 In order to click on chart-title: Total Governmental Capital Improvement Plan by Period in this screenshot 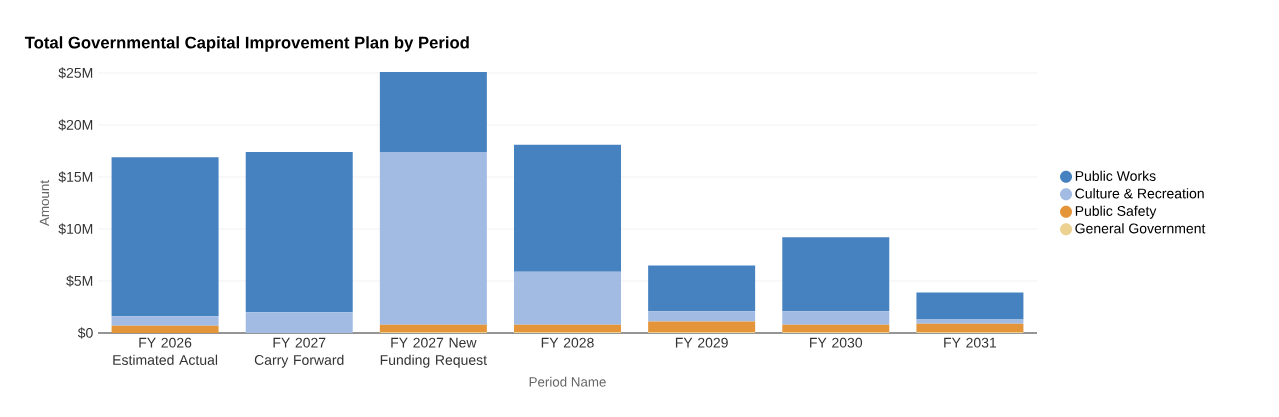, I will do `click(246, 44)`.